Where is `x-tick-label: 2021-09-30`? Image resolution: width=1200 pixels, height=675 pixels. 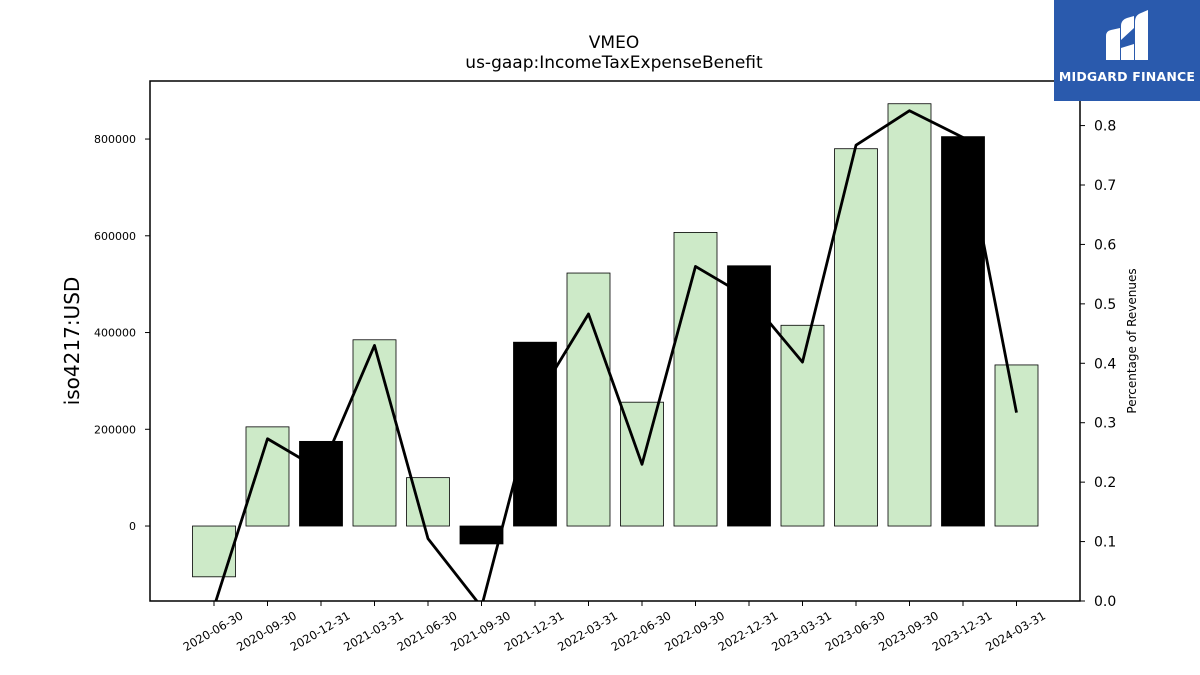 x-tick-label: 2021-09-30 is located at coordinates (480, 631).